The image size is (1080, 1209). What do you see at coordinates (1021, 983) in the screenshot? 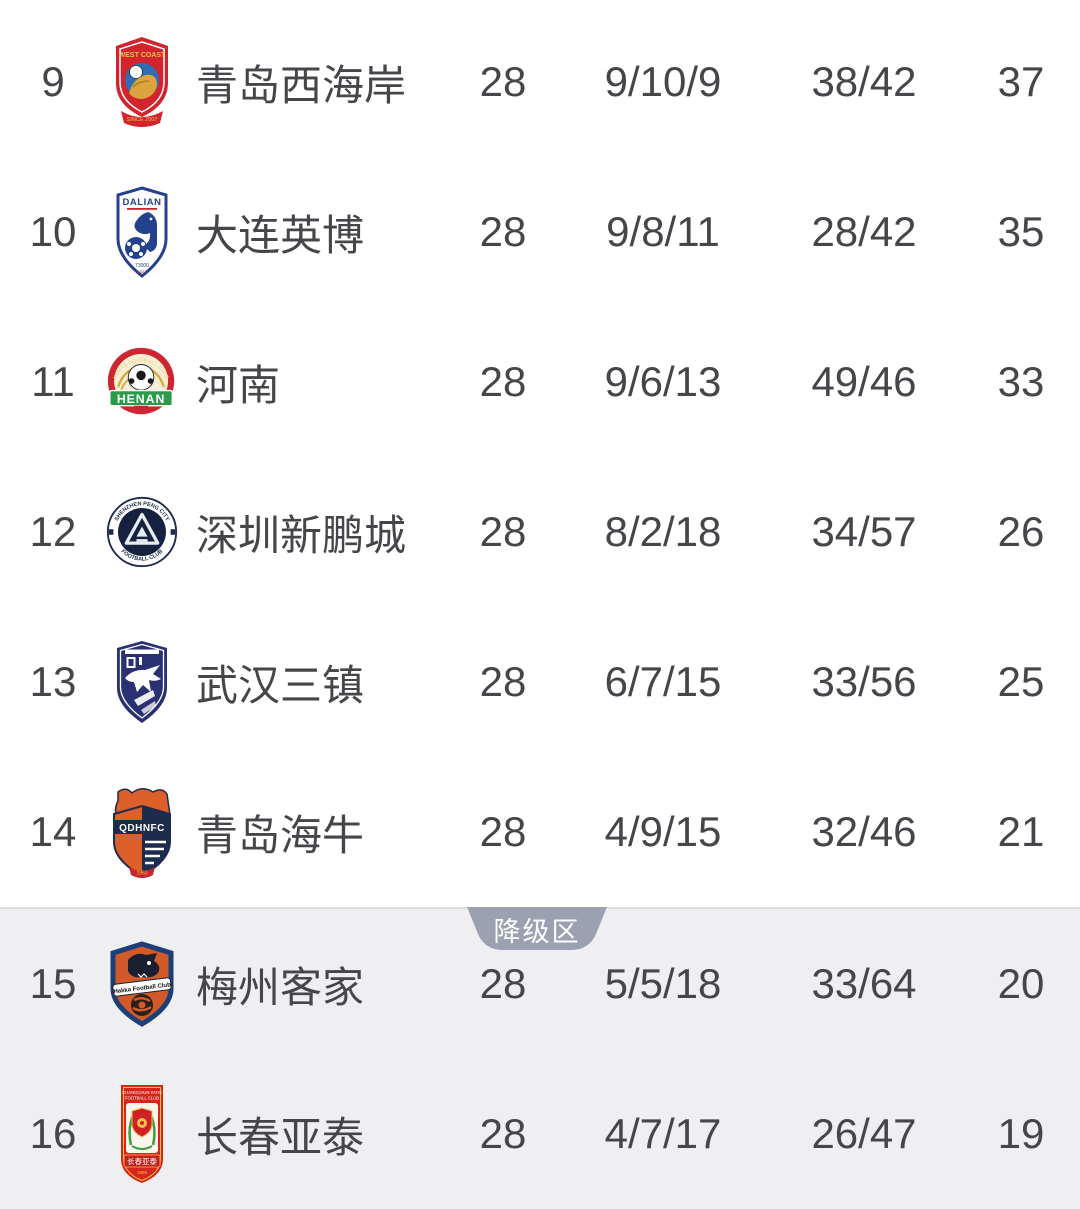
I see `points-cell: 20` at bounding box center [1021, 983].